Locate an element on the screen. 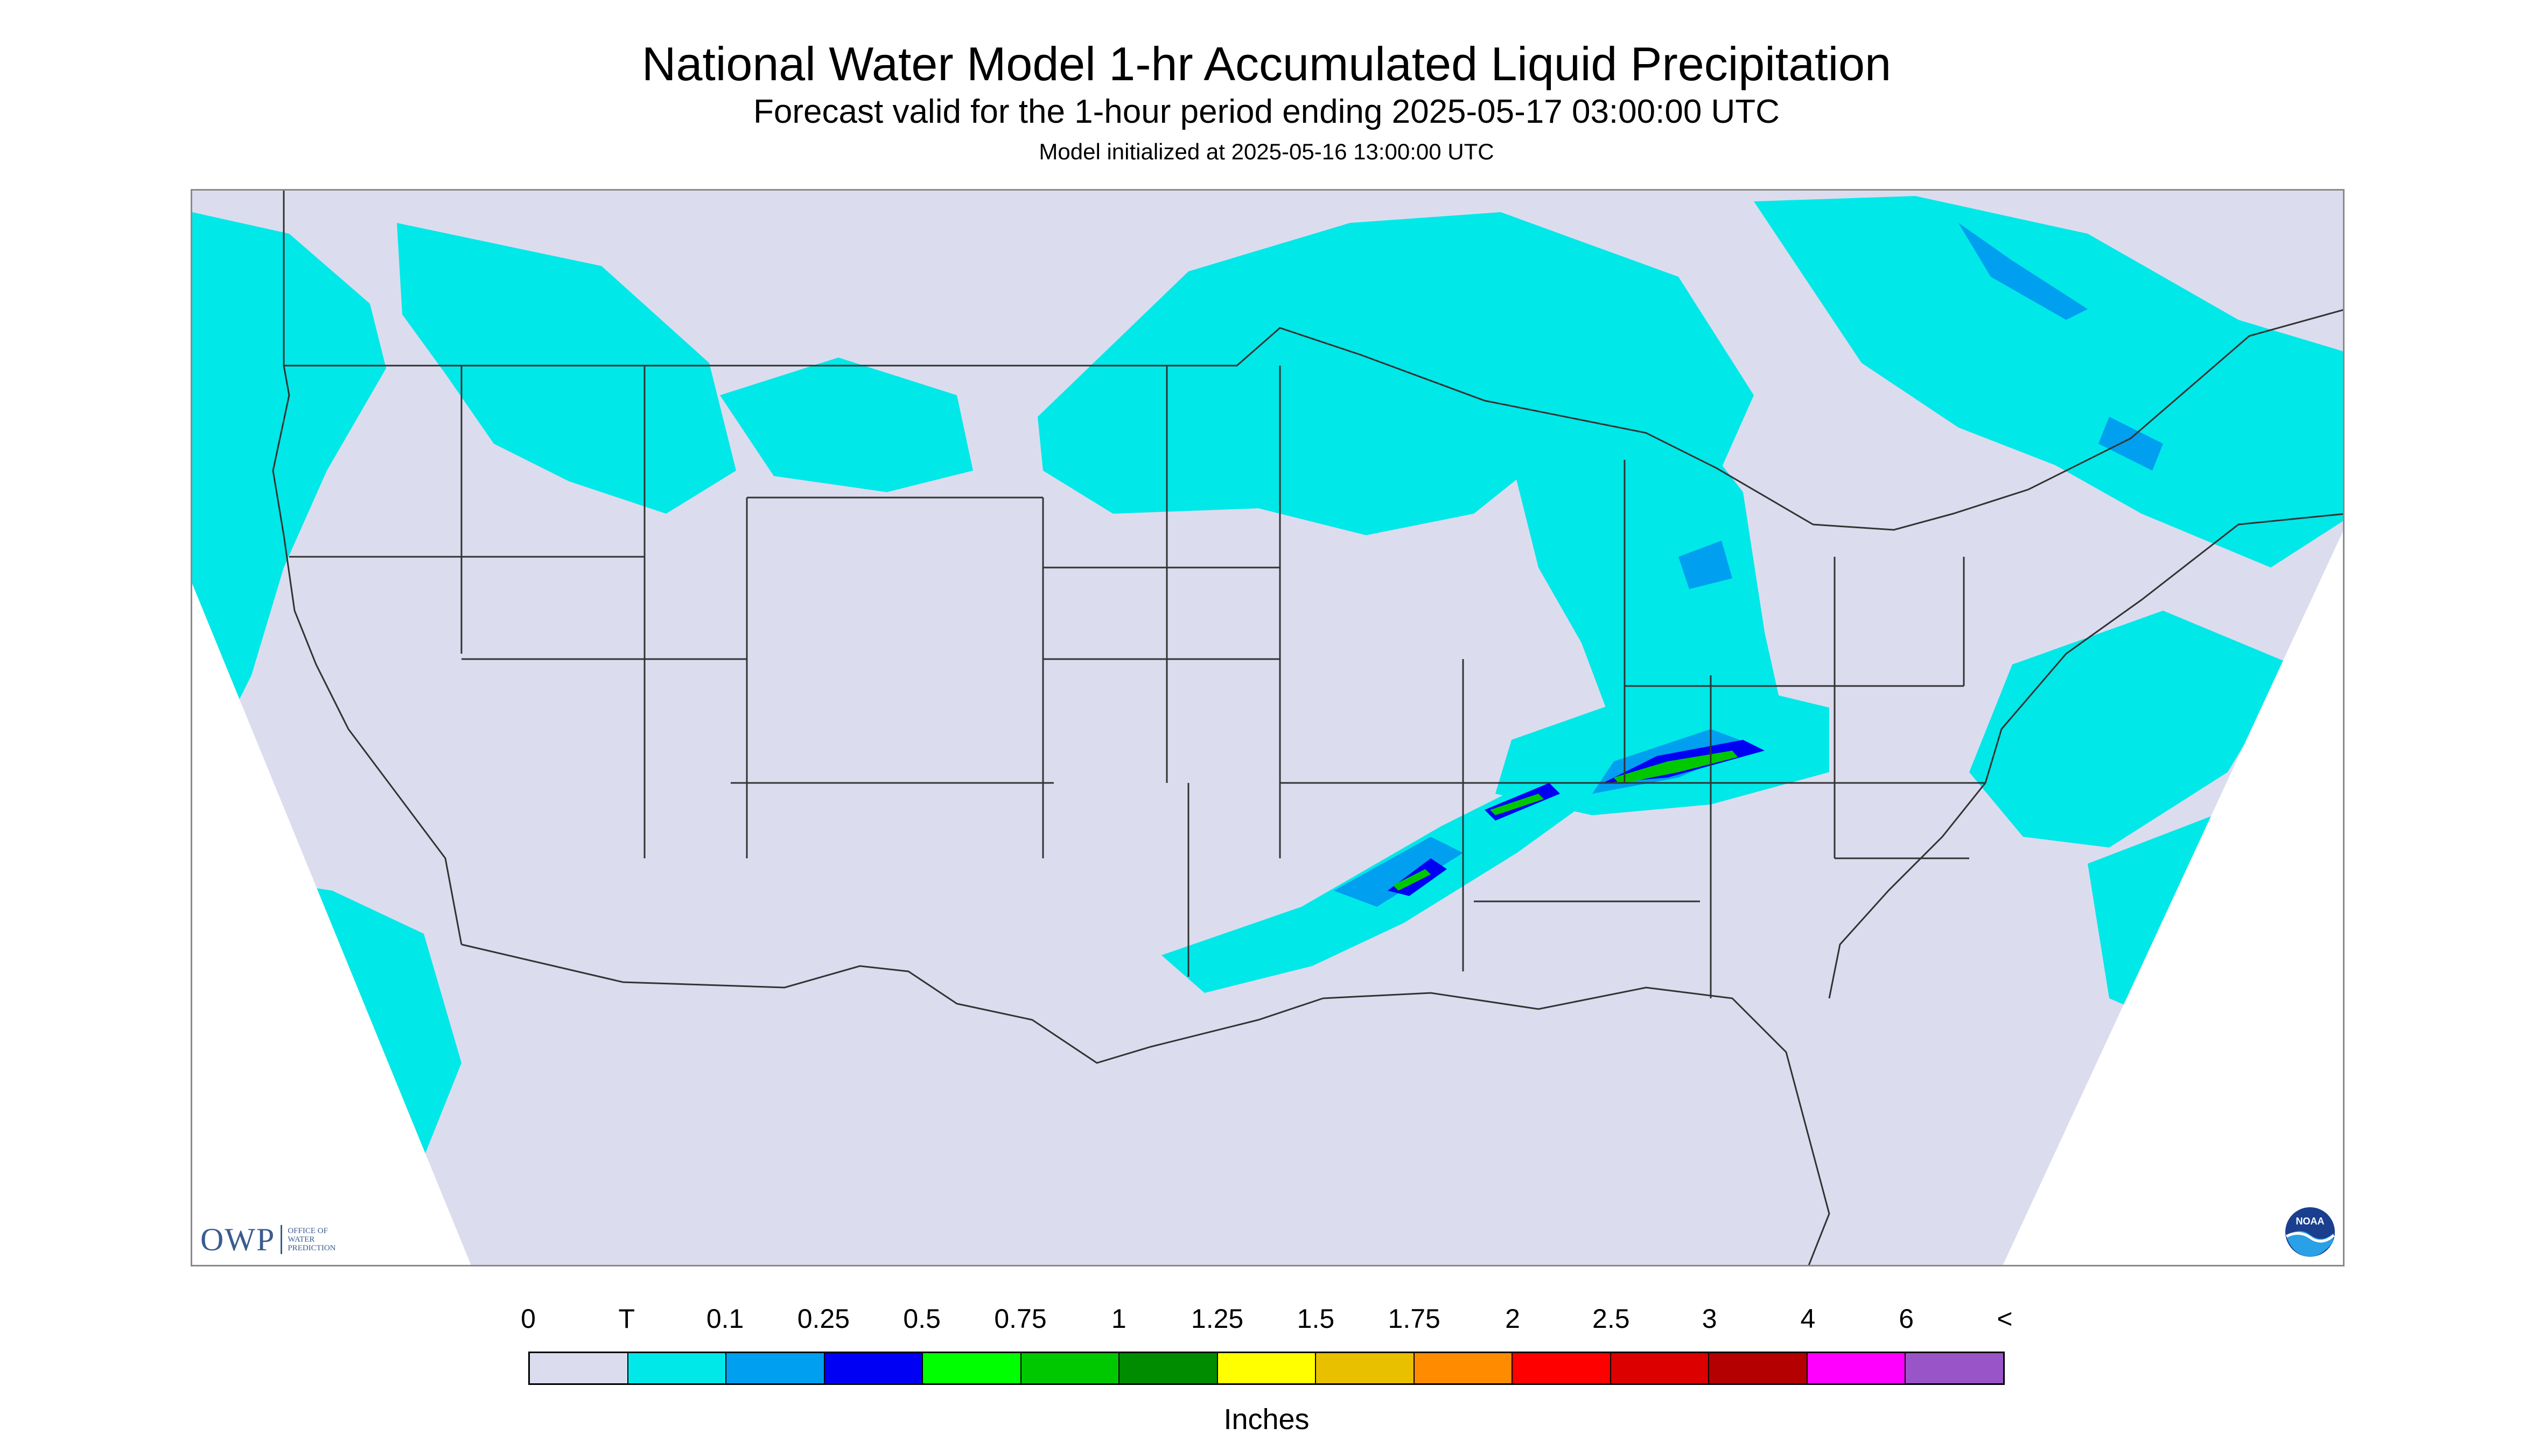  legend-tick-label: 0.25 is located at coordinates (824, 1319).